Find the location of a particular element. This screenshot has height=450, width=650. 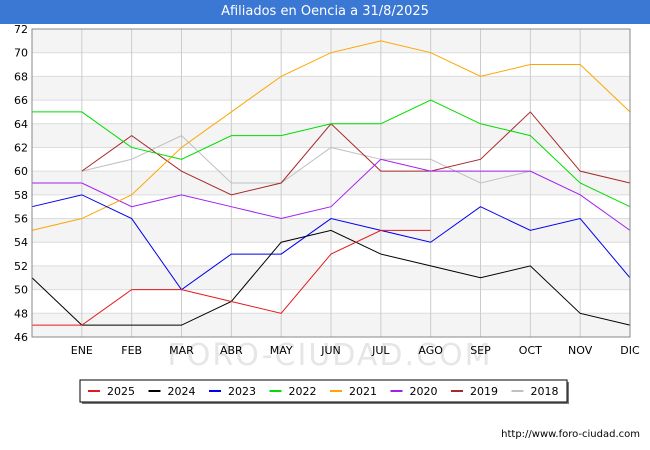

chart-title: Afiliados en Oencia a 31/8/2025 is located at coordinates (325, 12).